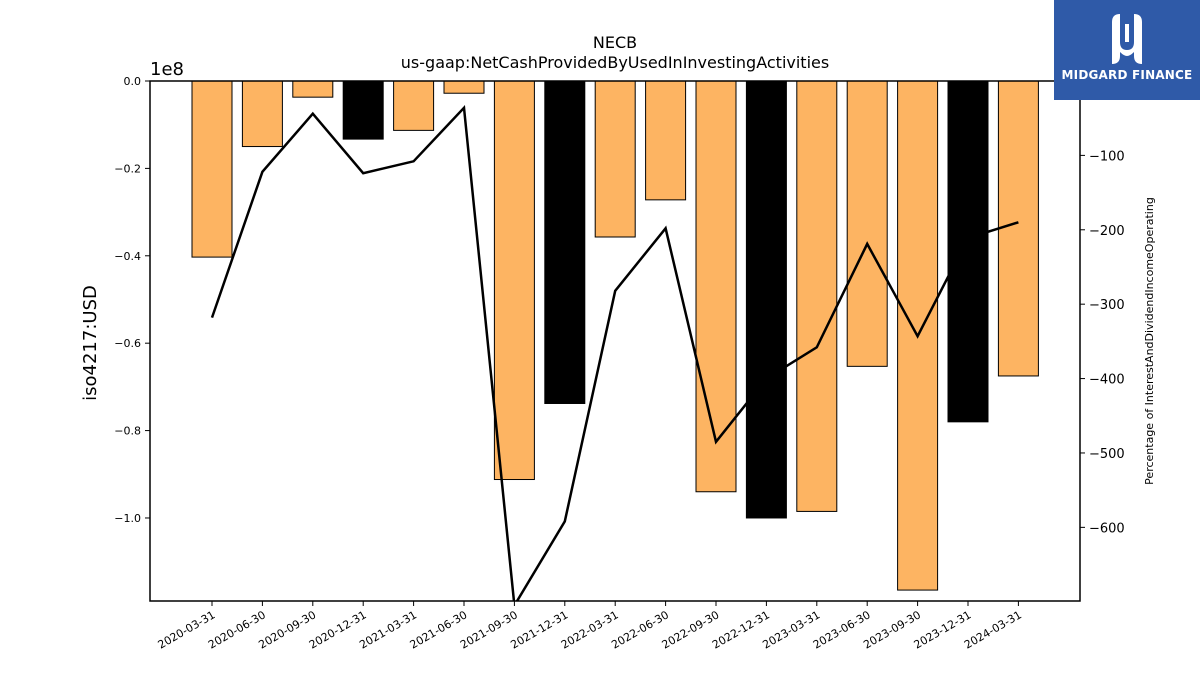  What do you see at coordinates (133, 81) in the screenshot?
I see `y-tick-label: 0.0` at bounding box center [133, 81].